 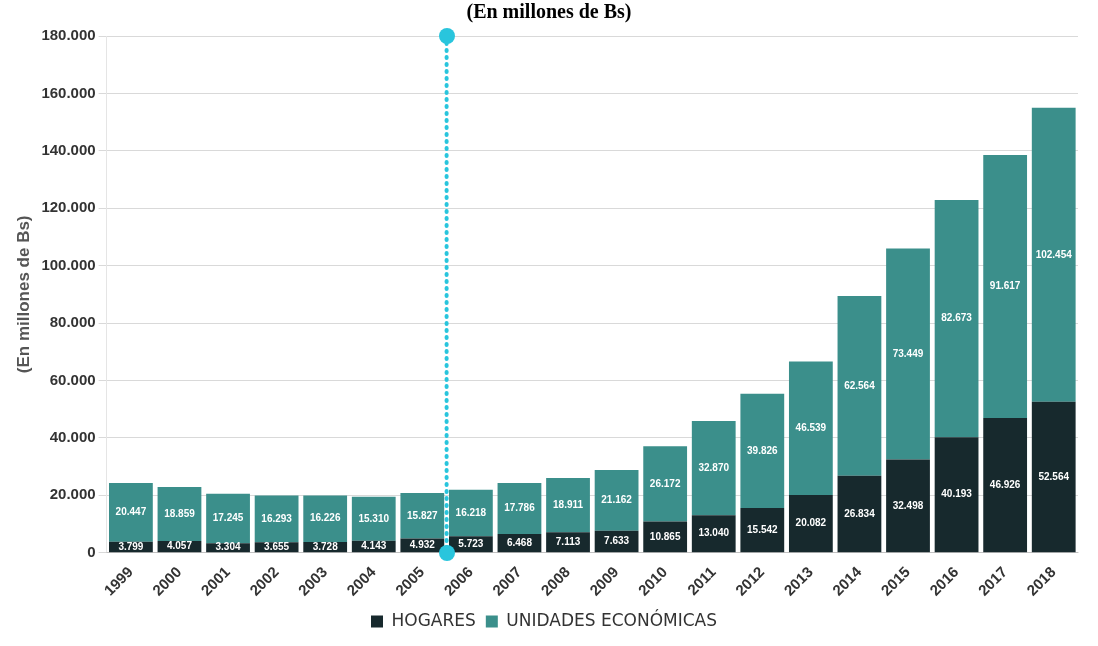 I want to click on data-label: 62.564, so click(x=860, y=385).